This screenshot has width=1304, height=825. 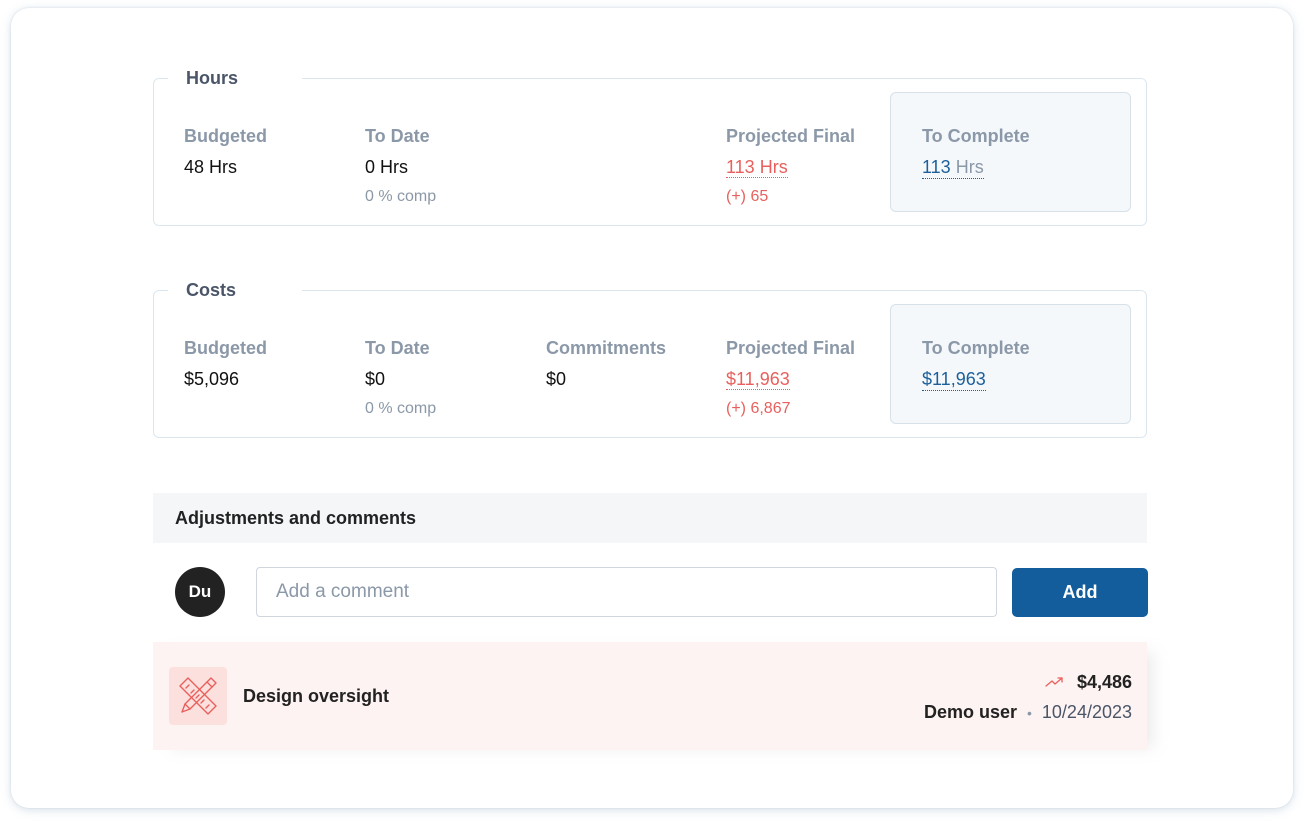 What do you see at coordinates (757, 167) in the screenshot?
I see `hours-projected-final-value: 113 Hrs` at bounding box center [757, 167].